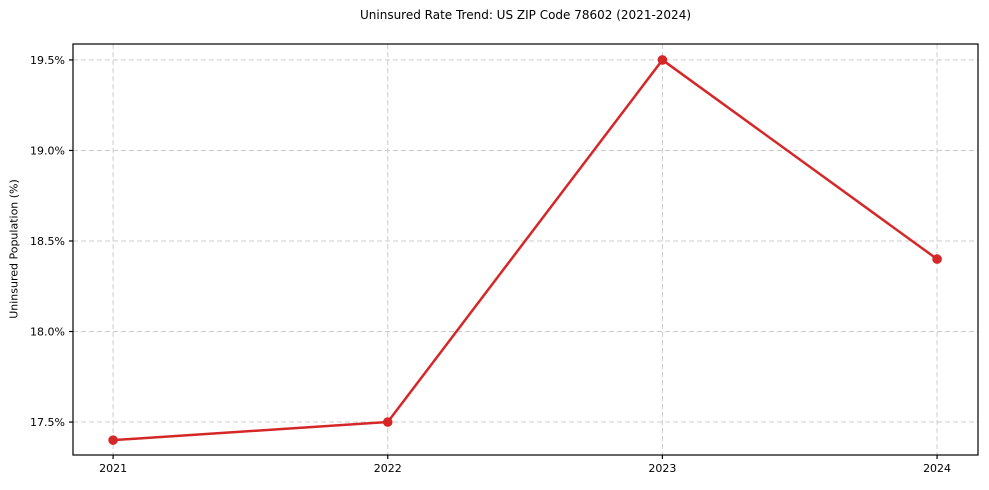 The image size is (989, 490). Describe the element at coordinates (47, 422) in the screenshot. I see `y-tick-label: 17.5%` at that location.